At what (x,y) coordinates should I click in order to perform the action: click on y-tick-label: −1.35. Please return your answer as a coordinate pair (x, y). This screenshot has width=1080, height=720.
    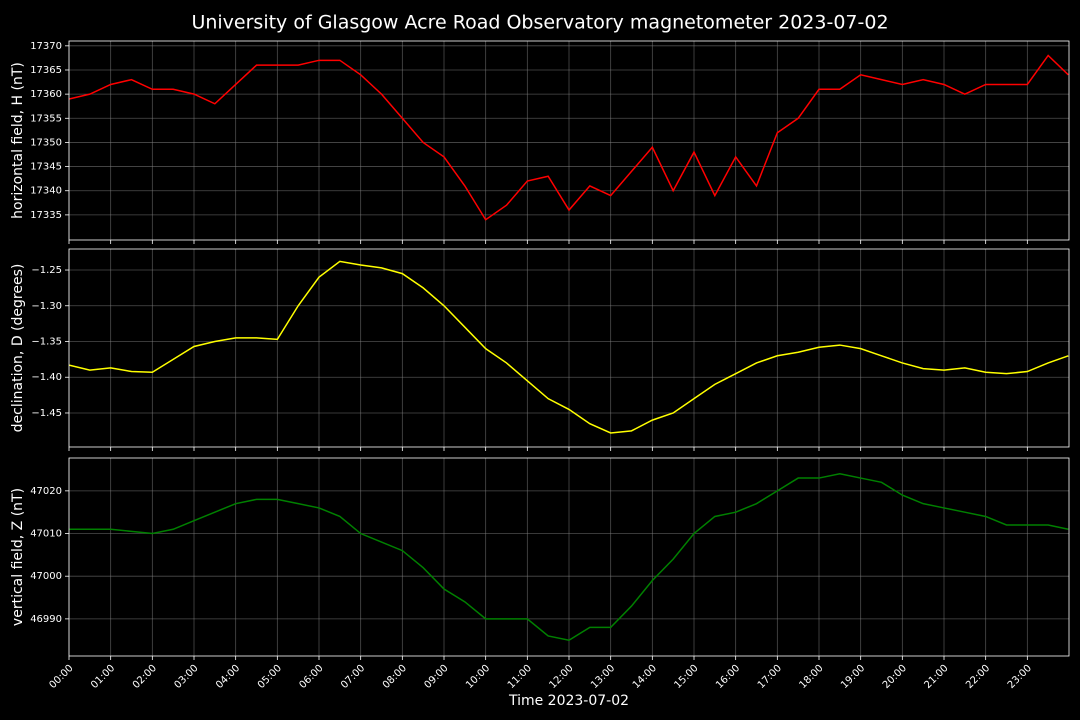
    Looking at the image, I should click on (46, 341).